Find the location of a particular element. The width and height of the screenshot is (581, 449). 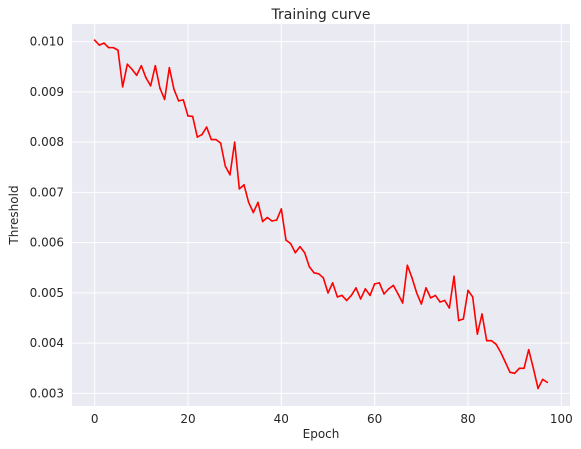

y-axis-label: Threshold is located at coordinates (14, 215).